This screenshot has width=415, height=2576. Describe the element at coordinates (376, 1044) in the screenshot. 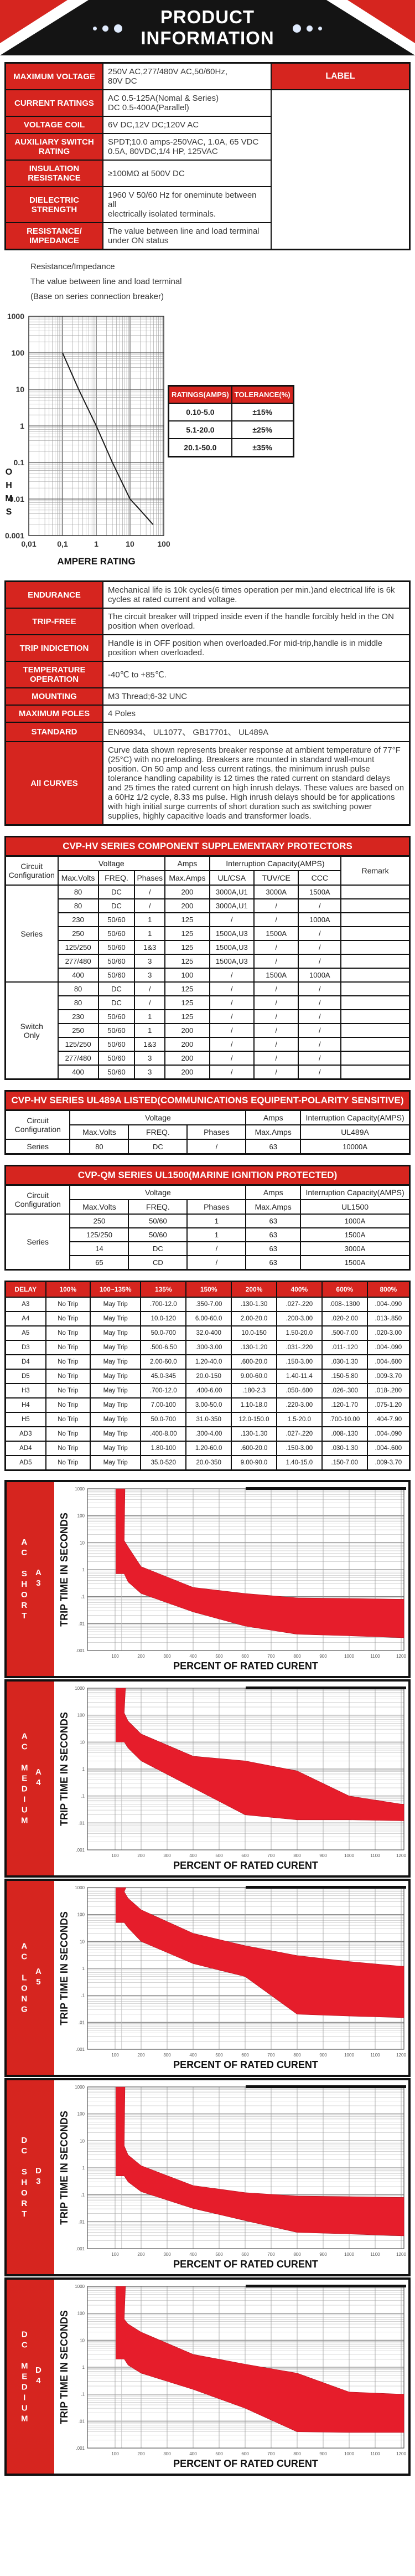

I see `remark-cell` at that location.